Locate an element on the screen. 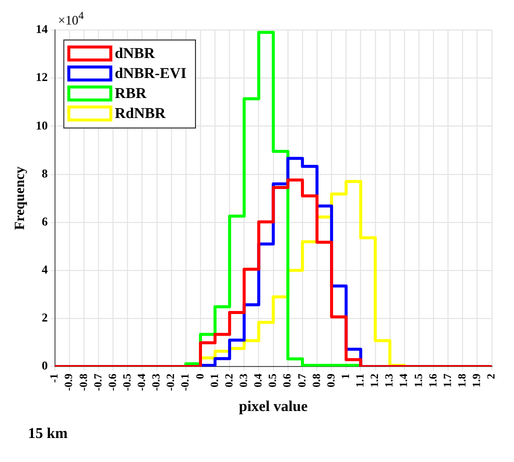 The image size is (514, 462). legend-label: RdNBR is located at coordinates (140, 114).